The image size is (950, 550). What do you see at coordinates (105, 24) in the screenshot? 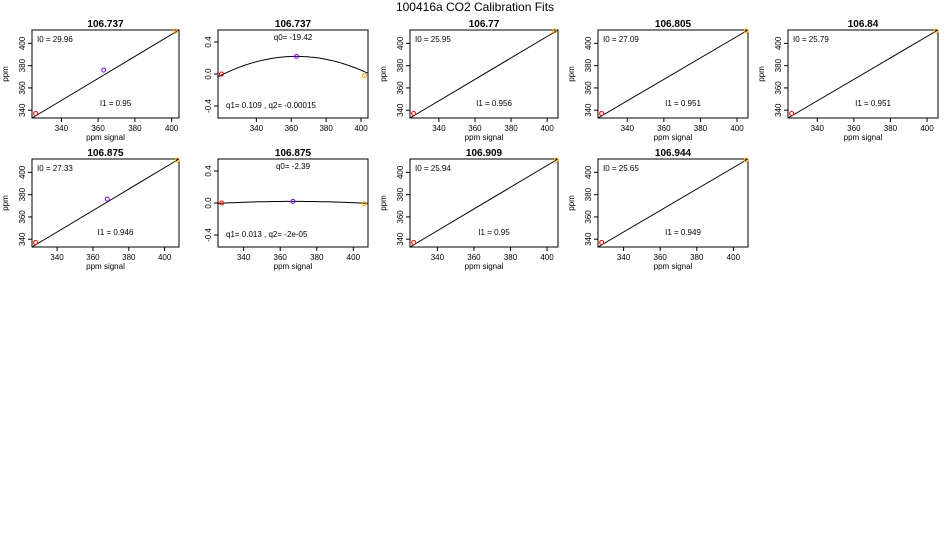
I see `panel-title: 106.737` at bounding box center [105, 24].